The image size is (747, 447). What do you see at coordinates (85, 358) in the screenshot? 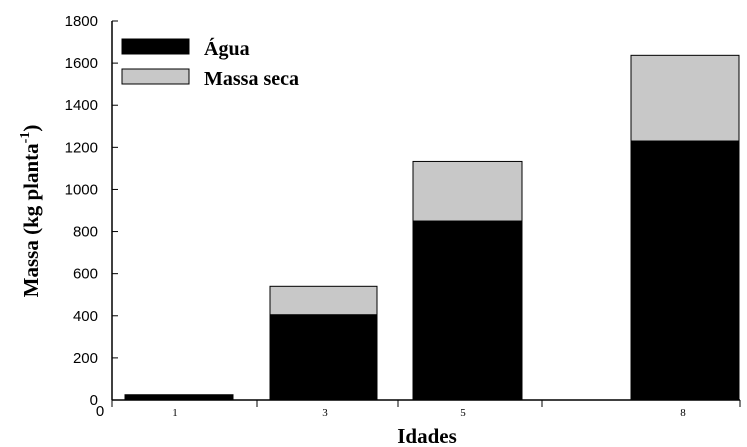
I see `y-tick-label: 200` at bounding box center [85, 358].